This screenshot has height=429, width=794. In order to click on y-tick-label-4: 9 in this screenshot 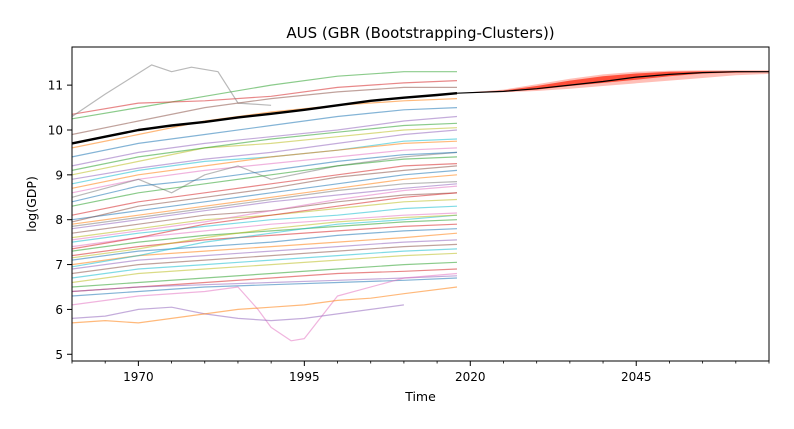, I will do `click(59, 175)`.